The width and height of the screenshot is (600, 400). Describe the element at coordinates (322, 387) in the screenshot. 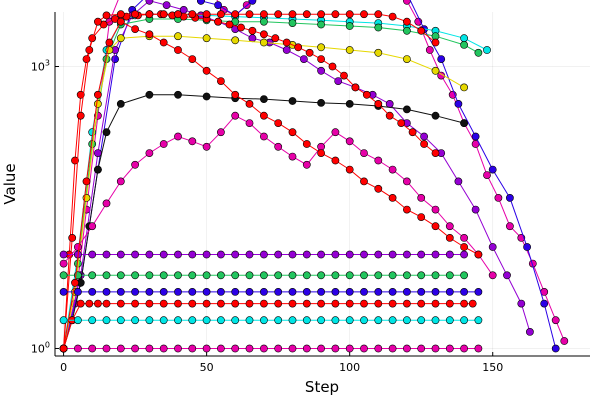

I see `x-axis-title: Step` at that location.